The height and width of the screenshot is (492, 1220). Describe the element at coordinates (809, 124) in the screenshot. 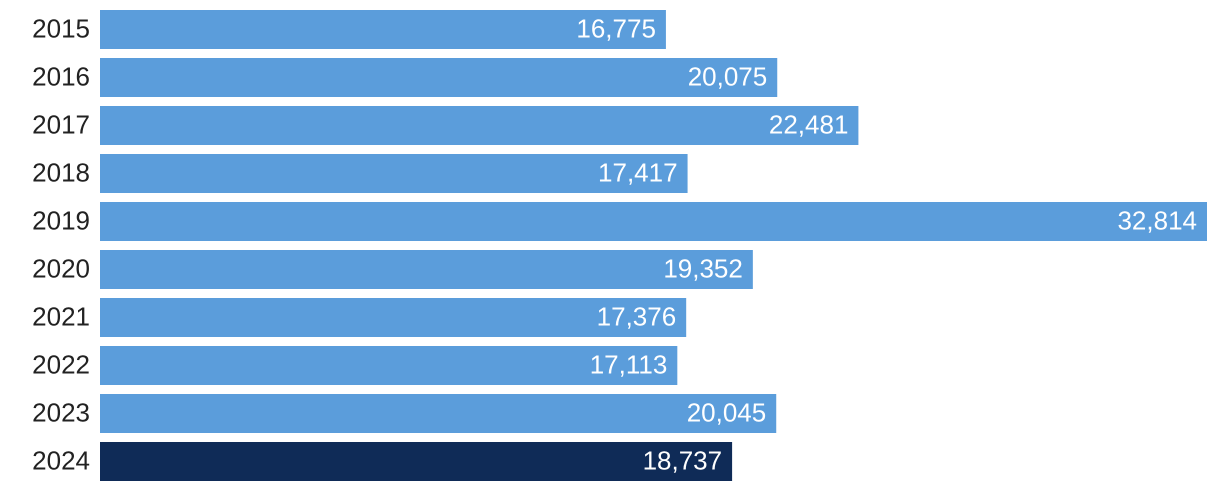

I see `value-label: 22,481` at that location.